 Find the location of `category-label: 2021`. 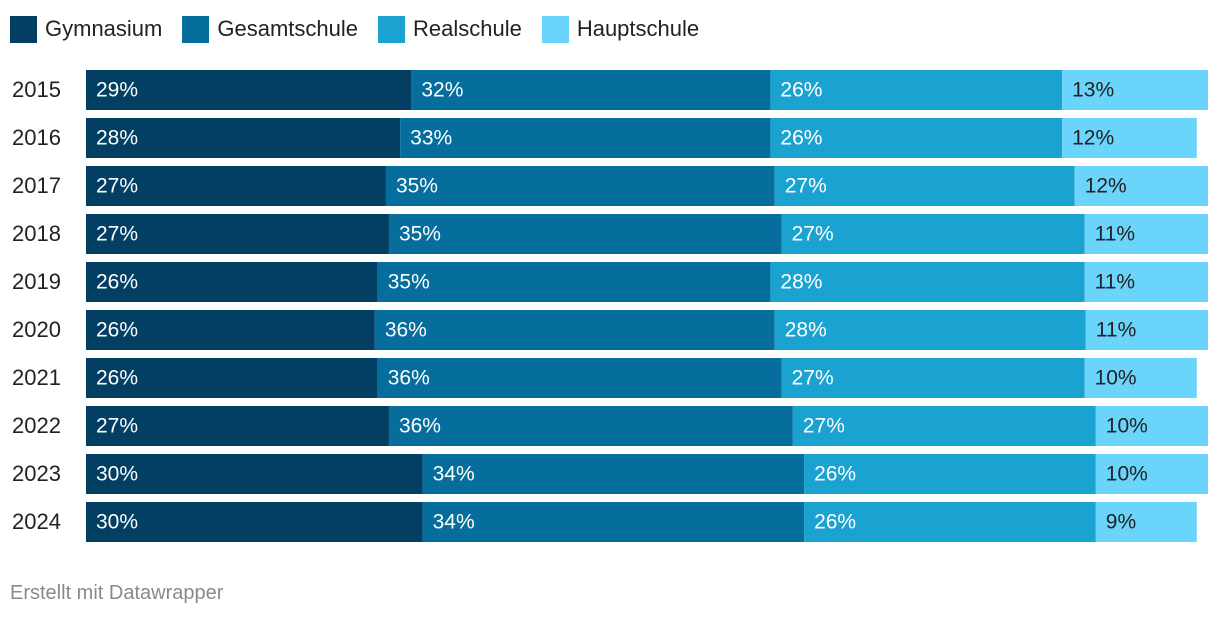

category-label: 2021 is located at coordinates (36, 377).